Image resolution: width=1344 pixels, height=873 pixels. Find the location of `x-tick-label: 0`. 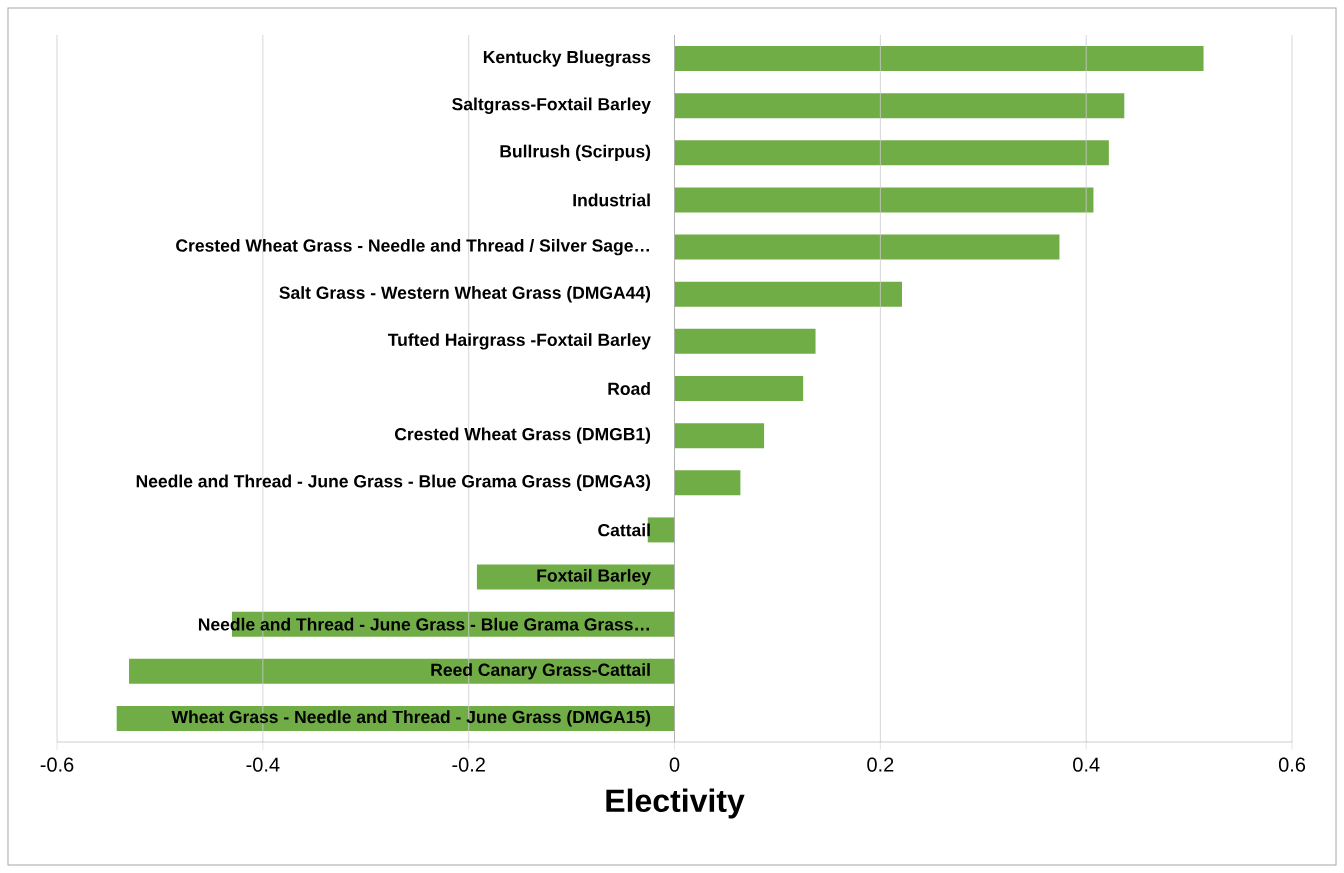

x-tick-label: 0 is located at coordinates (674, 764).